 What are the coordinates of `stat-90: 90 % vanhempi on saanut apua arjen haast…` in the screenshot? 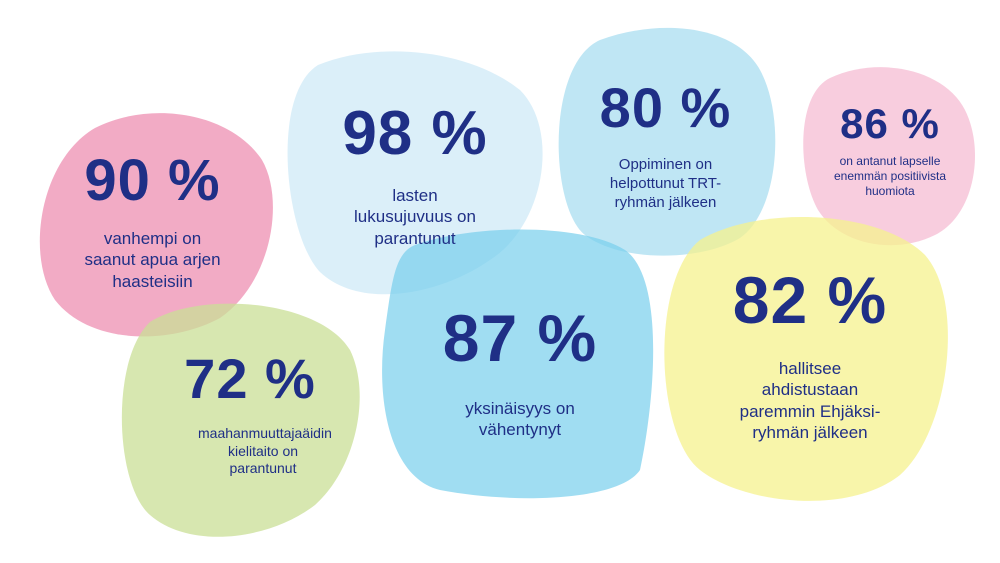 It's located at (152, 219).